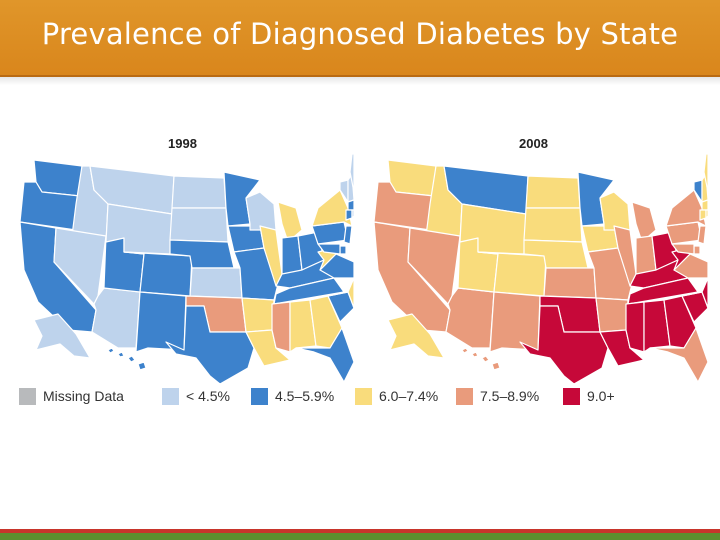  What do you see at coordinates (208, 396) in the screenshot?
I see `legend-label: < 4.5%` at bounding box center [208, 396].